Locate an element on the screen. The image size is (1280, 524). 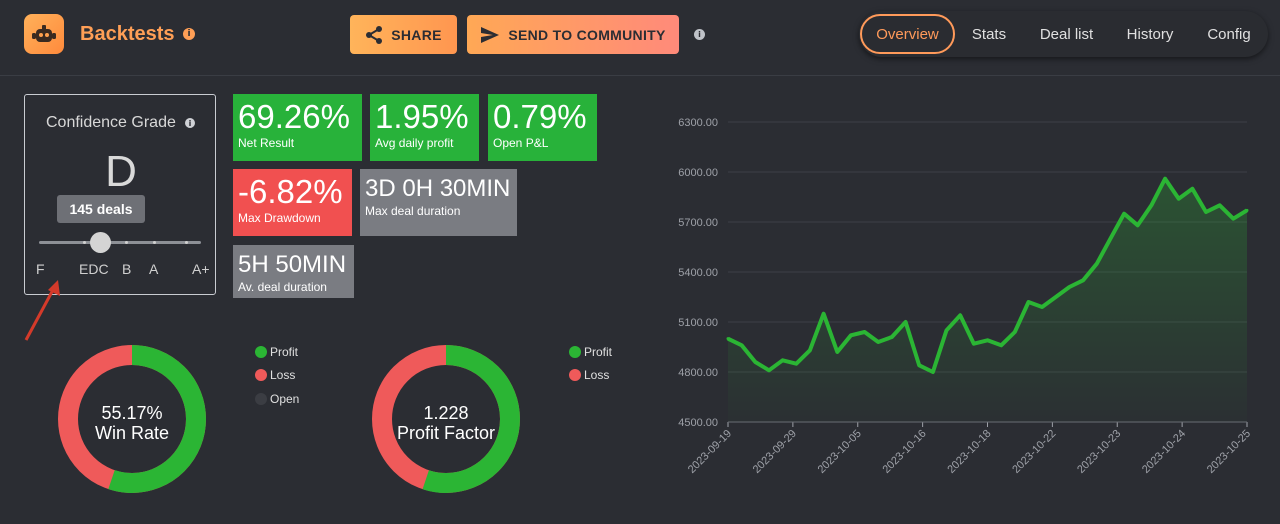
bot-logo-icon is located at coordinates (44, 34).